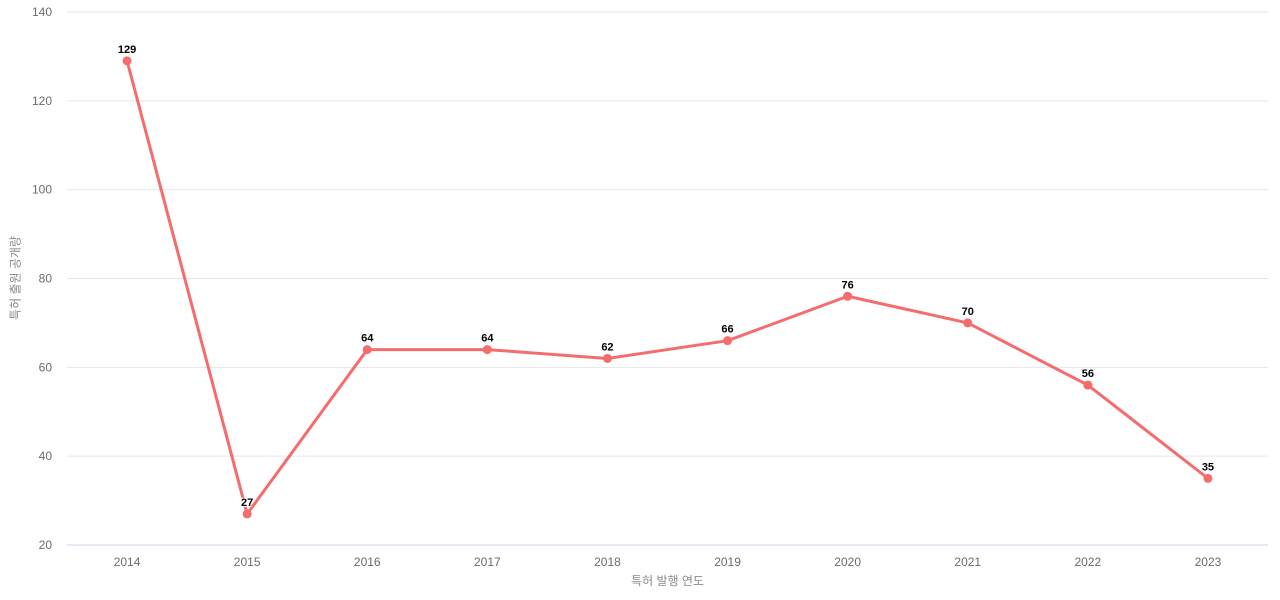 Image resolution: width=1280 pixels, height=600 pixels. Describe the element at coordinates (247, 503) in the screenshot. I see `data-label: 27` at that location.